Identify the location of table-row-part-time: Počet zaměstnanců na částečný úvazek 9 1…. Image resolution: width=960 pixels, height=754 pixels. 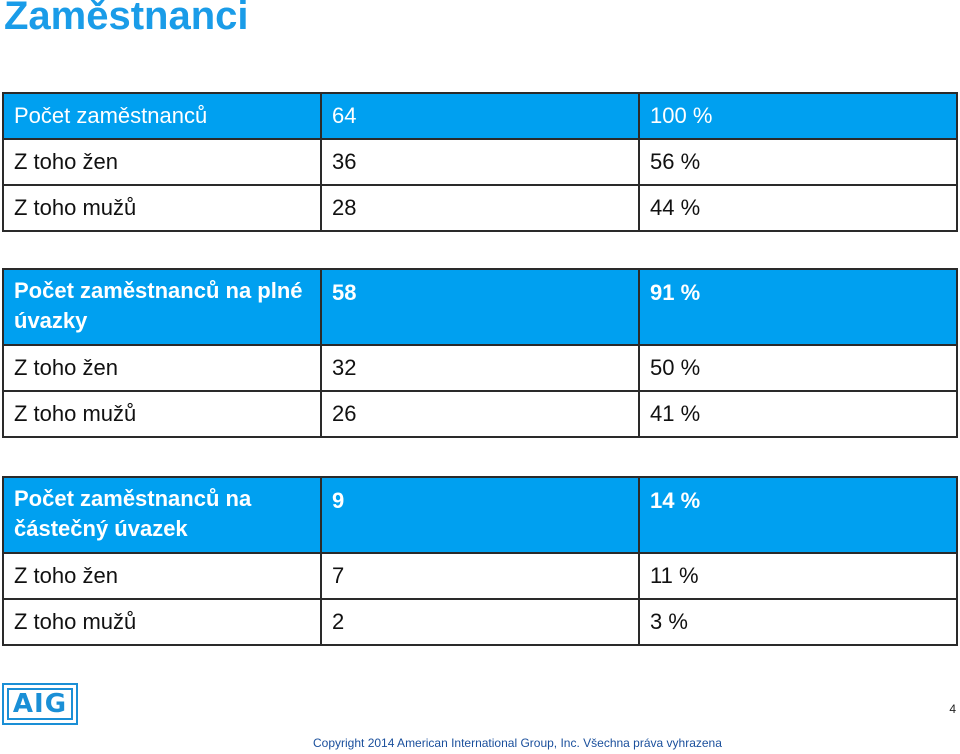
(480, 515).